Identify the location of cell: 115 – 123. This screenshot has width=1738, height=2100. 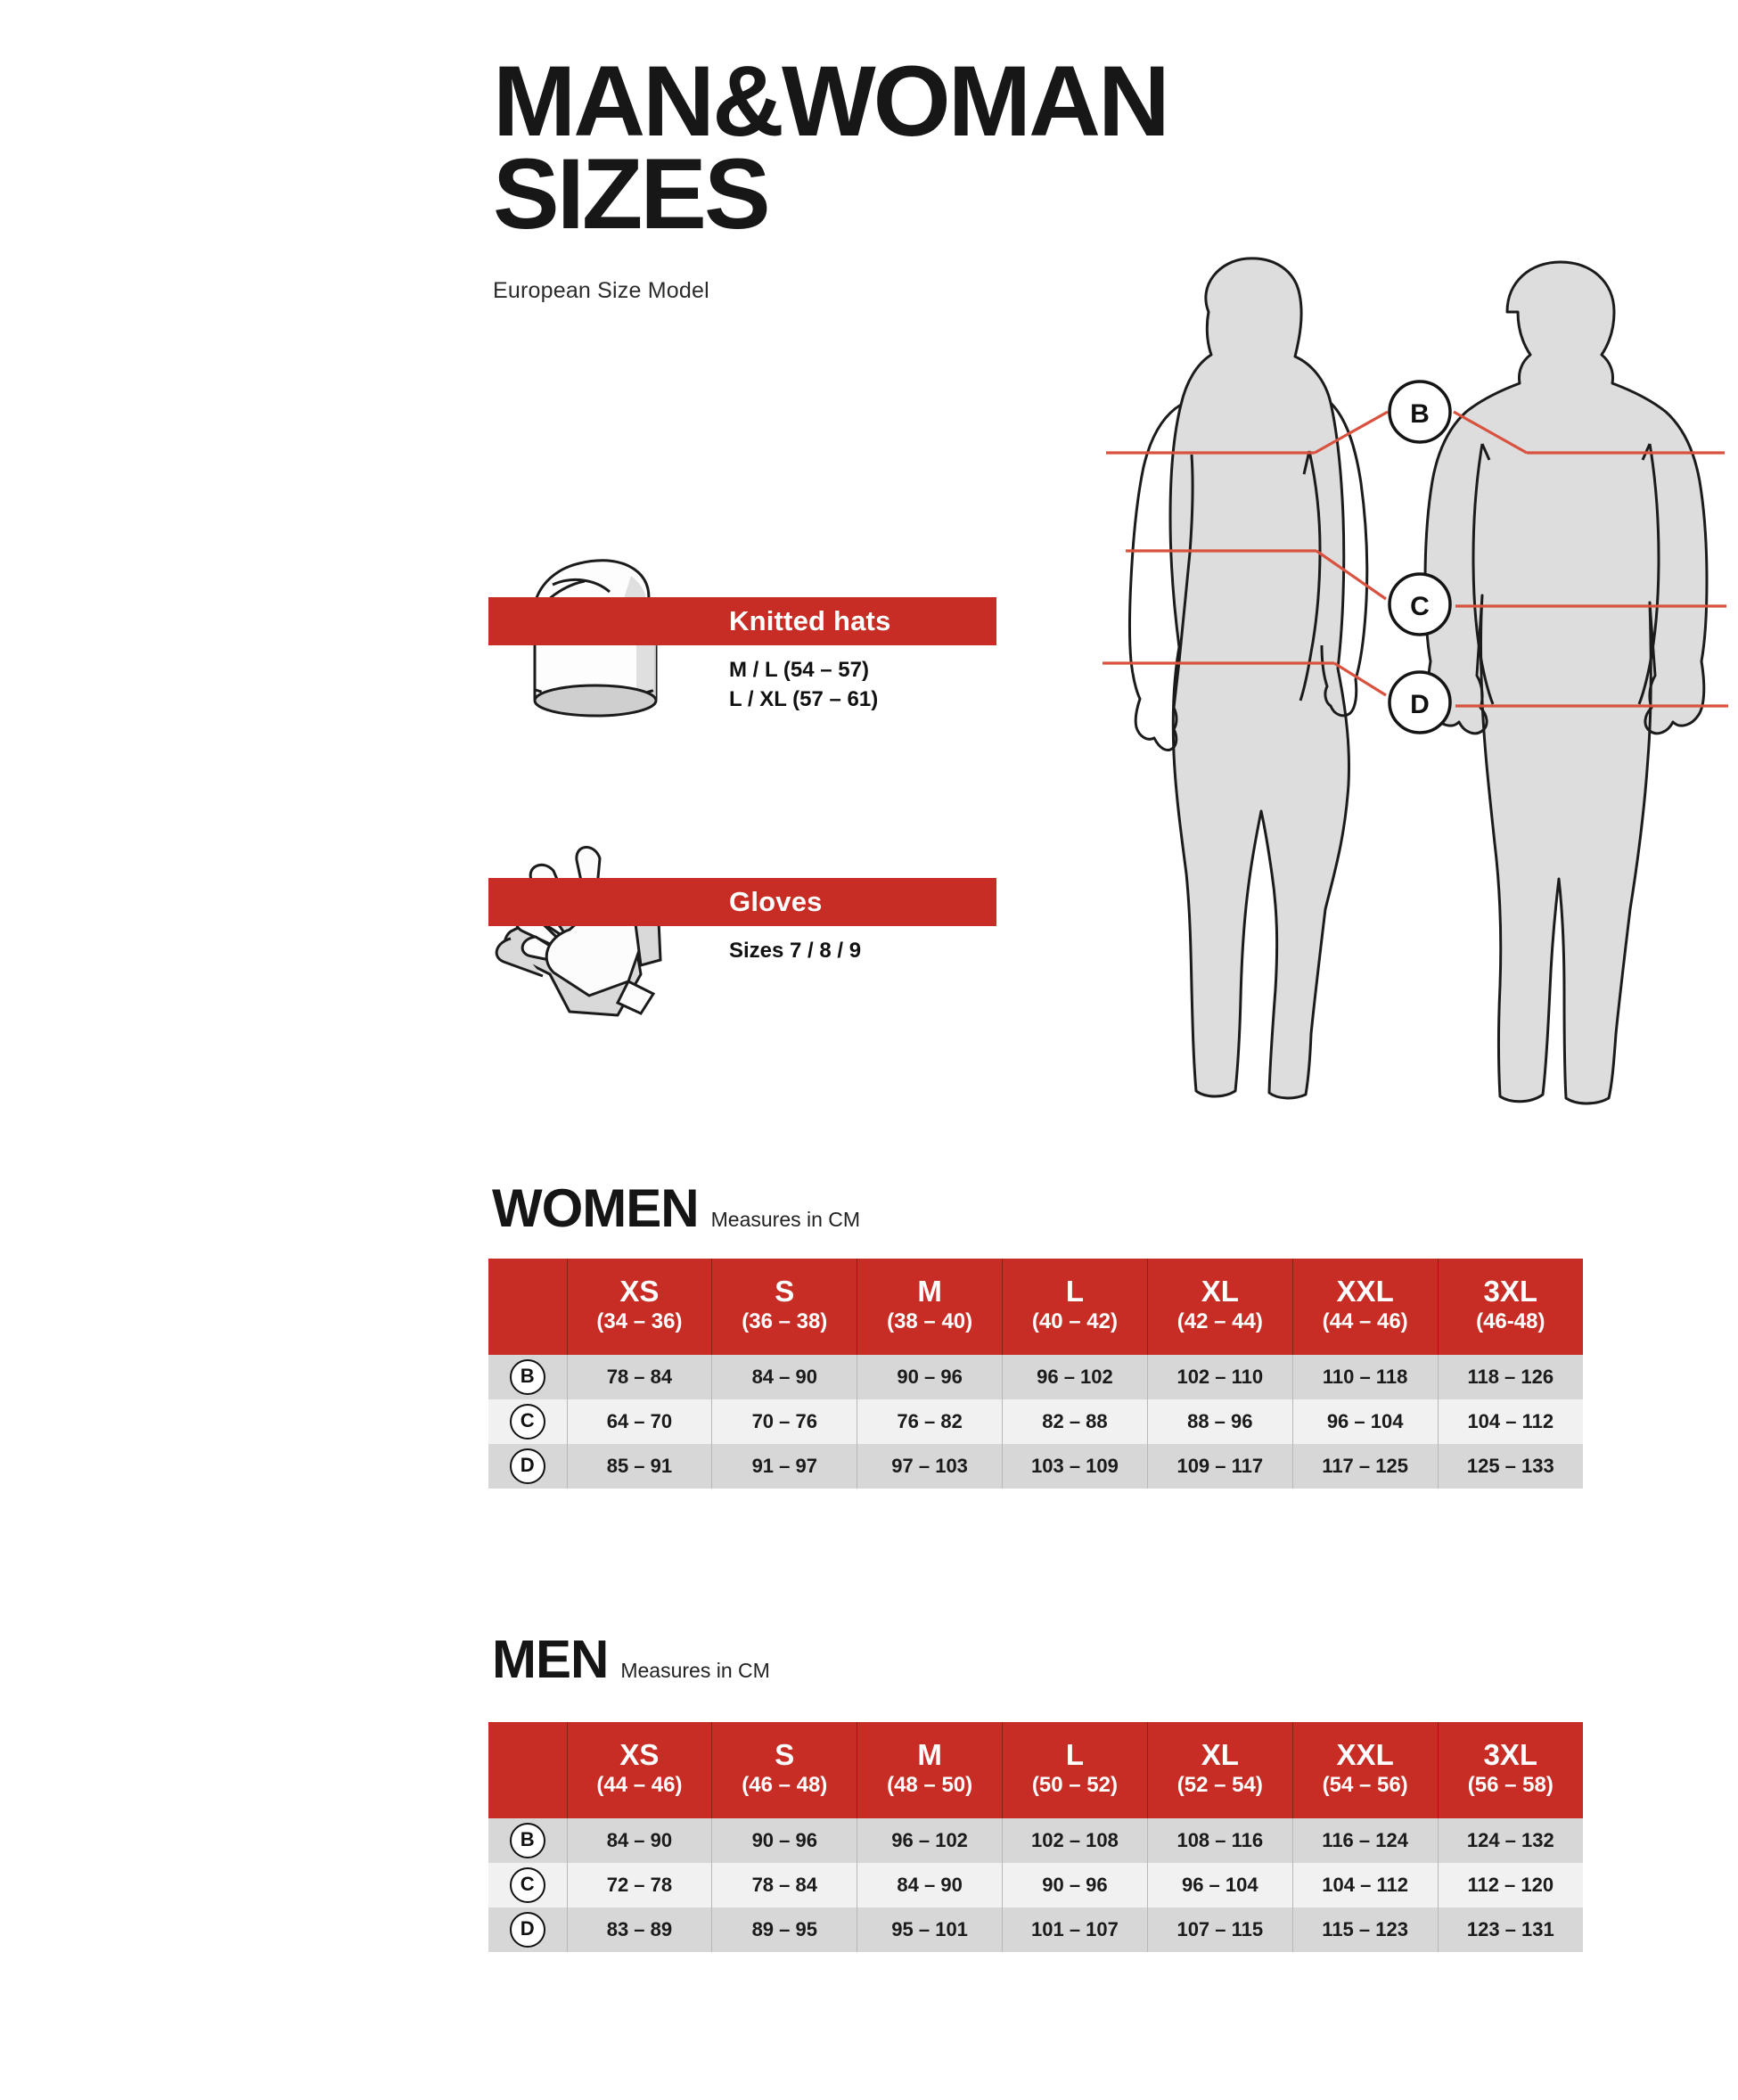
(1365, 1930).